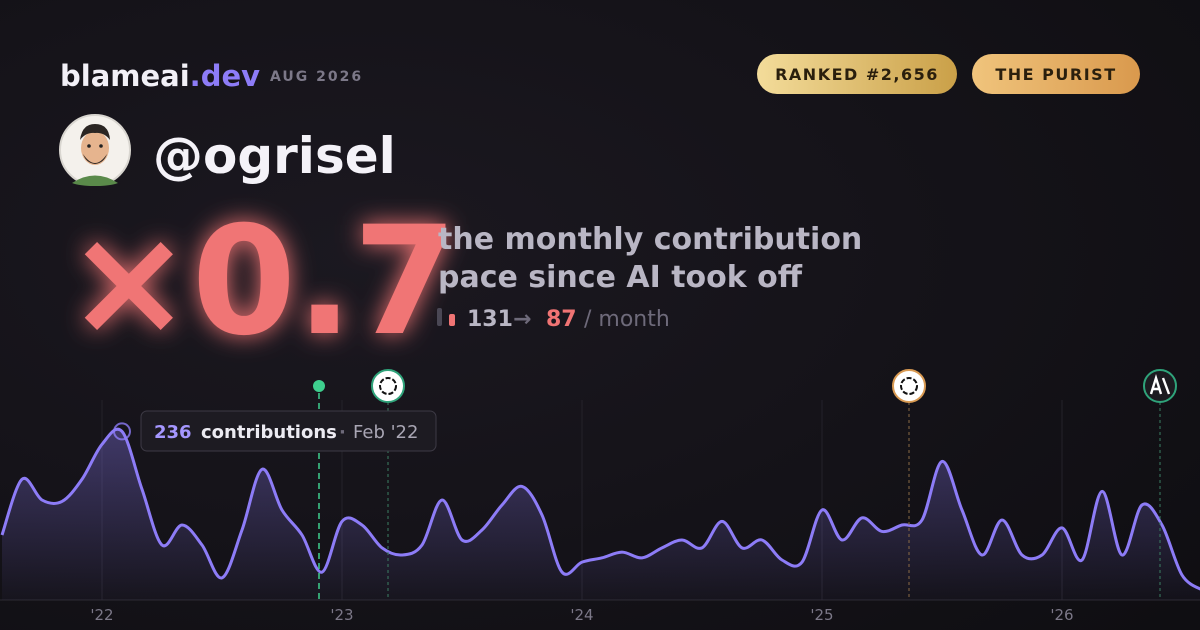 The height and width of the screenshot is (630, 1200). I want to click on persona-badge, so click(1056, 74).